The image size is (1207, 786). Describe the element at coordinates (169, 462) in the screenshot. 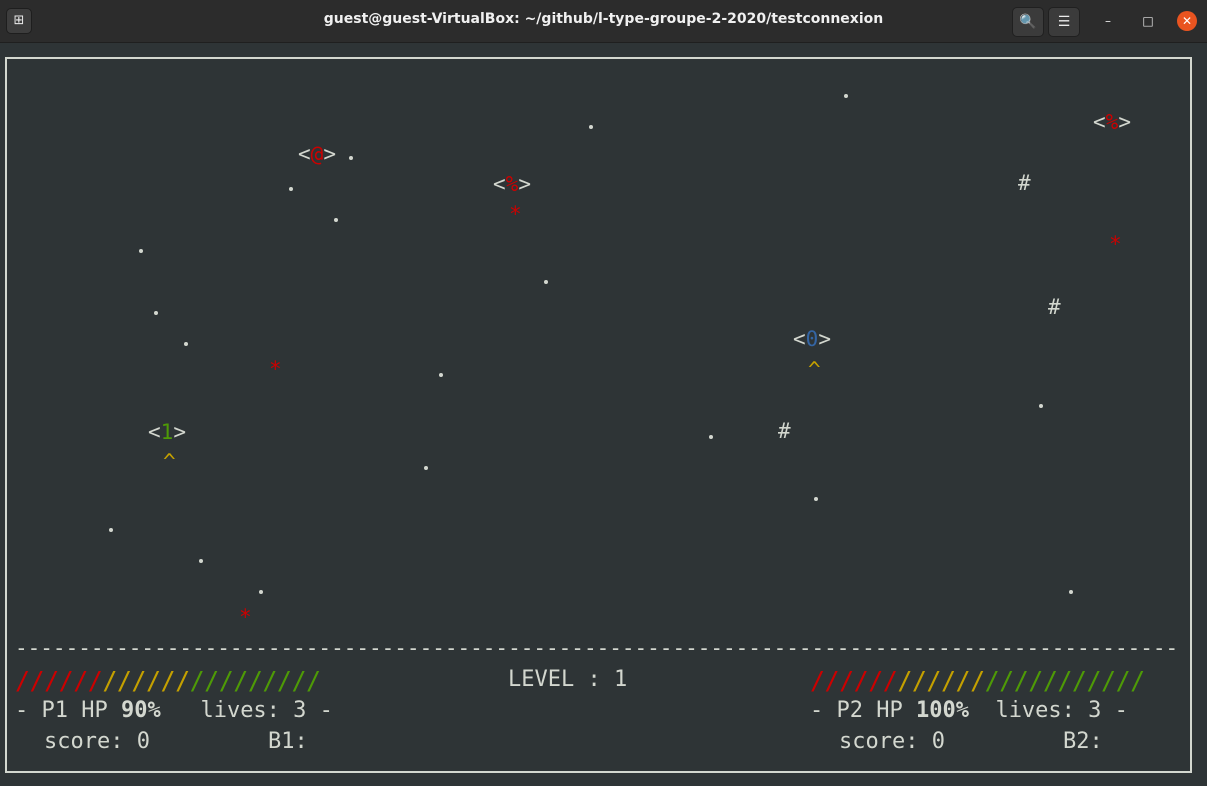

I see `player1-ship-nose: ^` at that location.